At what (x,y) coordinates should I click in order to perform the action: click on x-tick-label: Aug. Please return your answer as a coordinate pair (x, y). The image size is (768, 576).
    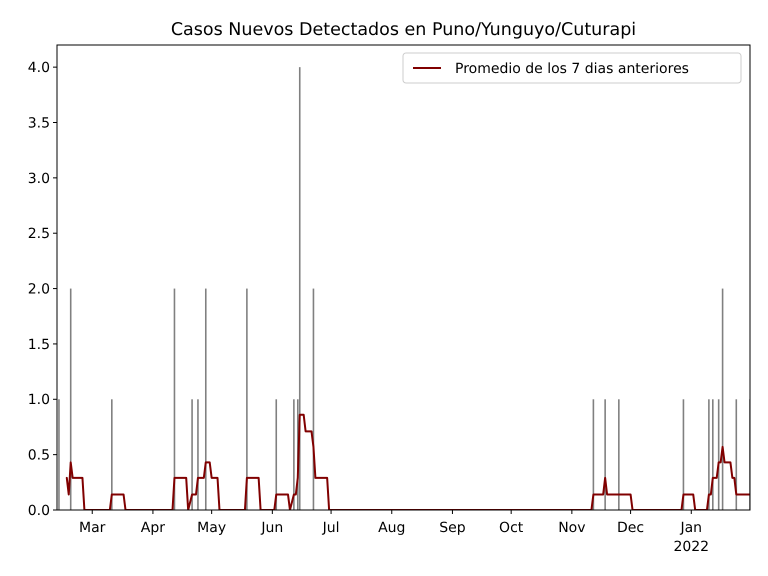
    Looking at the image, I should click on (392, 528).